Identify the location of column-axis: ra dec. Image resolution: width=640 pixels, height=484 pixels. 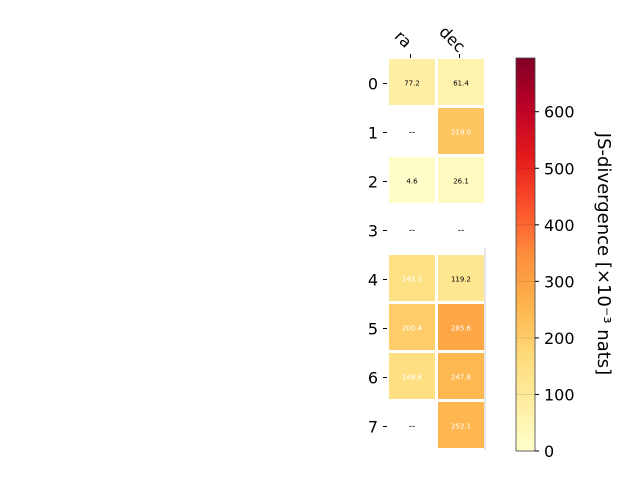
(430, 40).